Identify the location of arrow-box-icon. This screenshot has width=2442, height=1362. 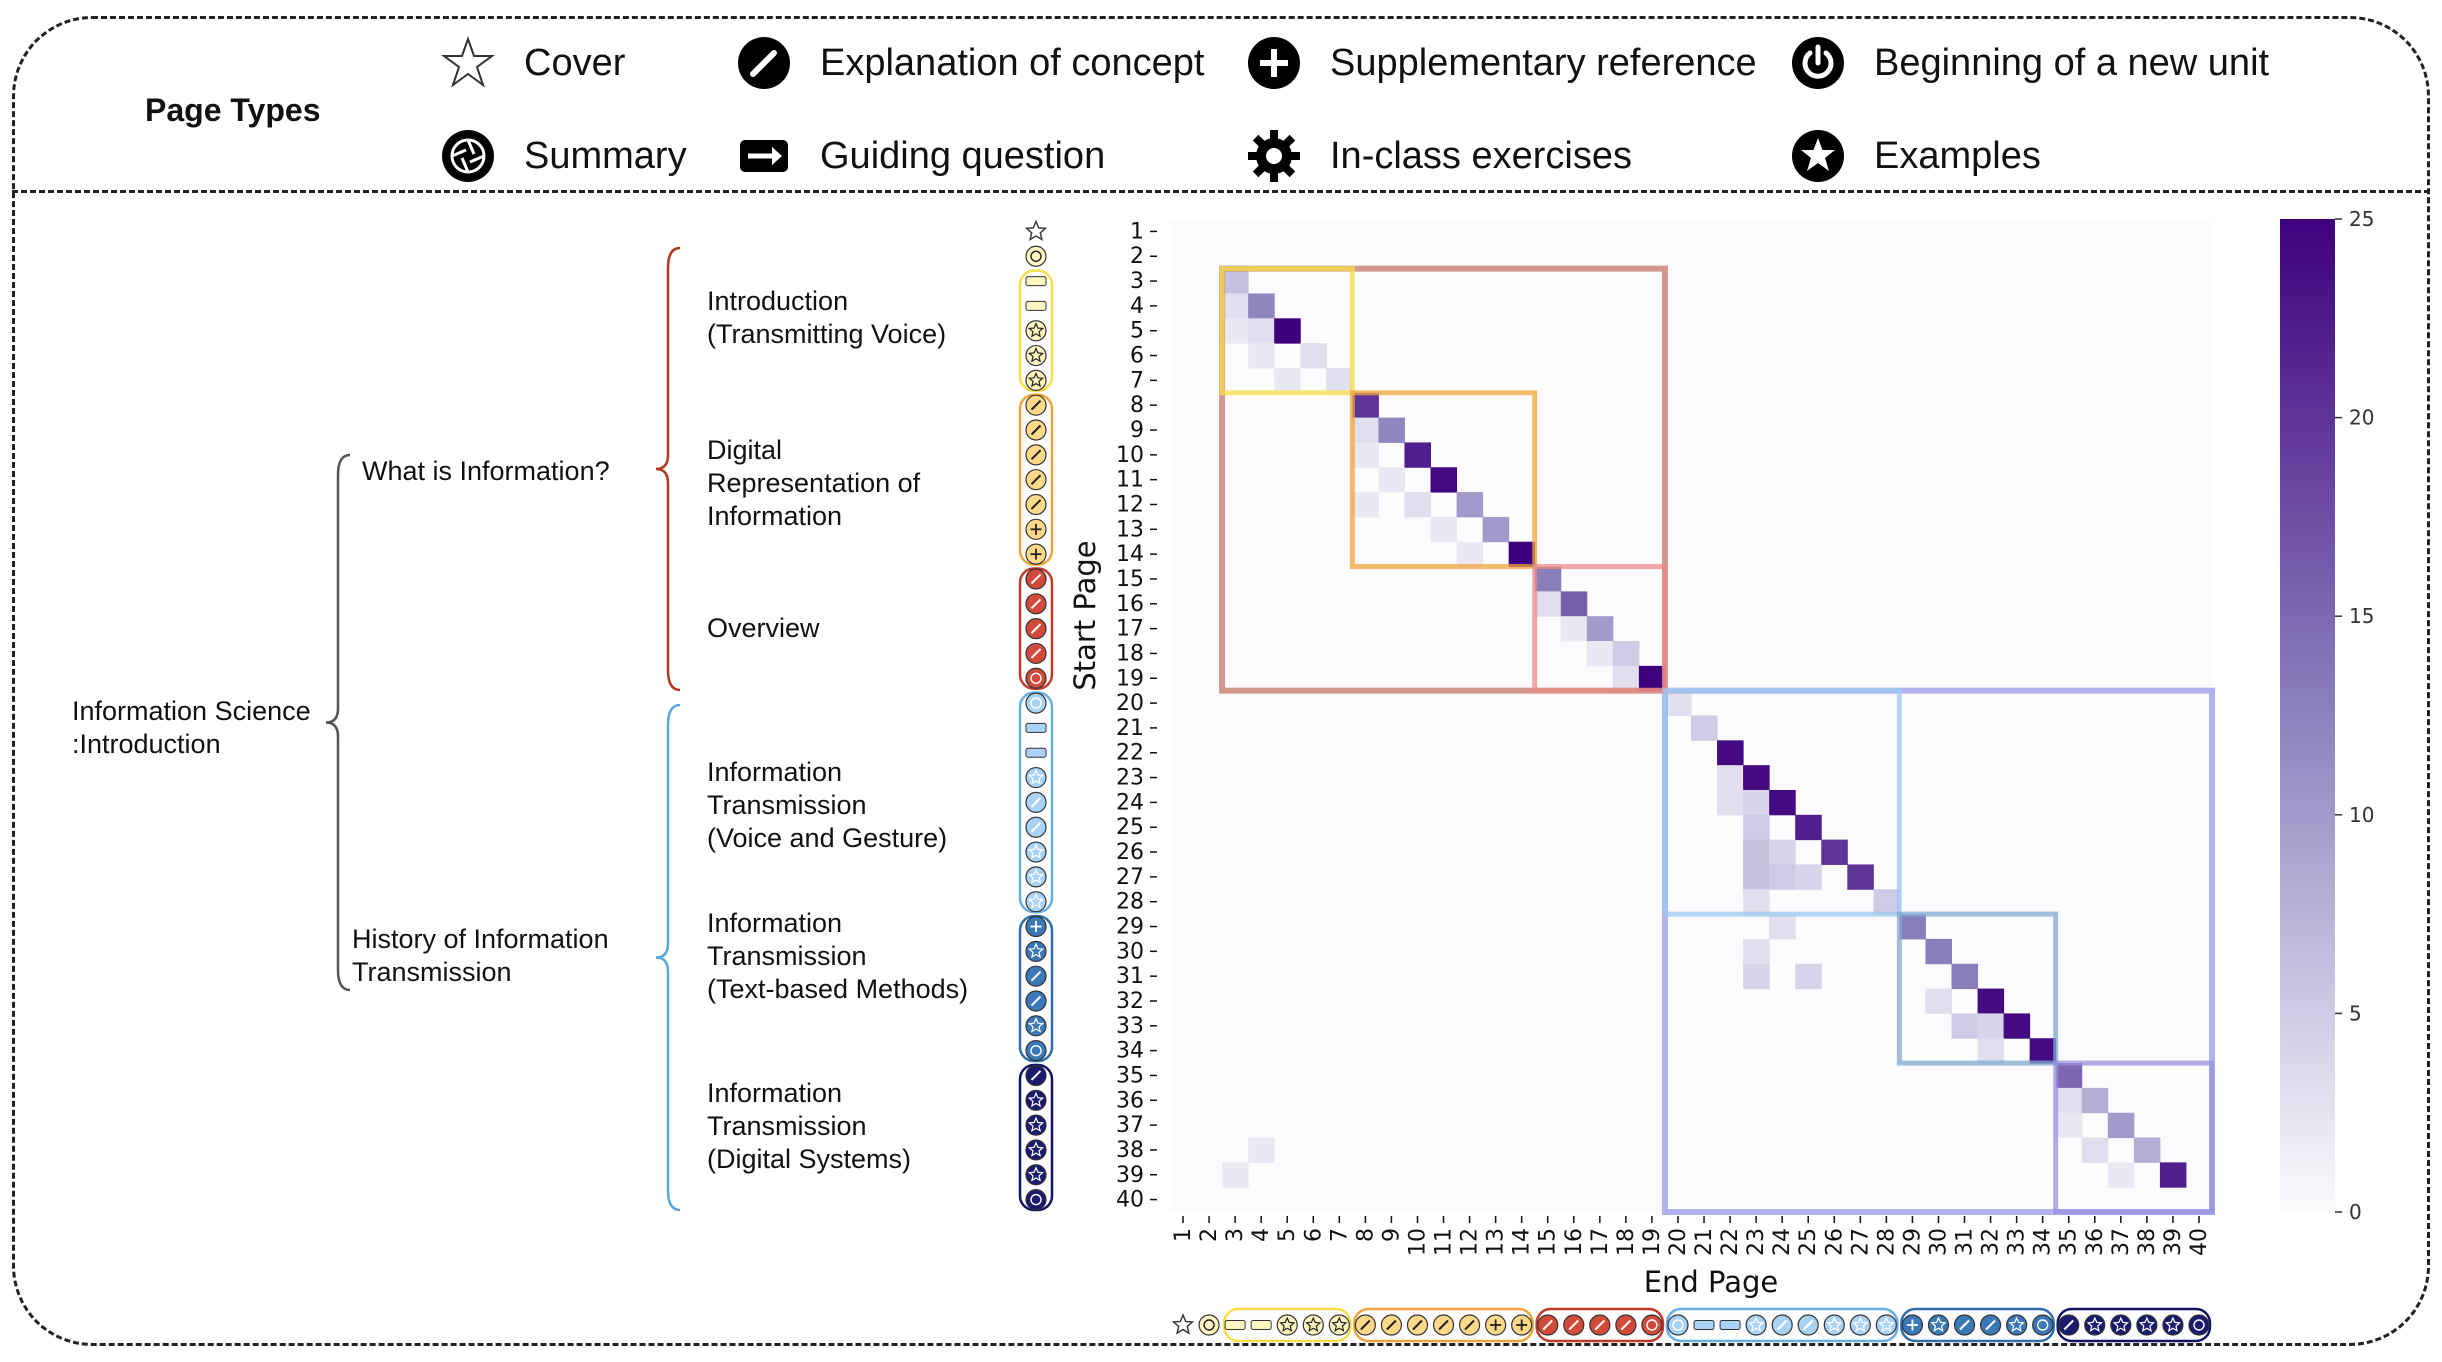
(764, 156).